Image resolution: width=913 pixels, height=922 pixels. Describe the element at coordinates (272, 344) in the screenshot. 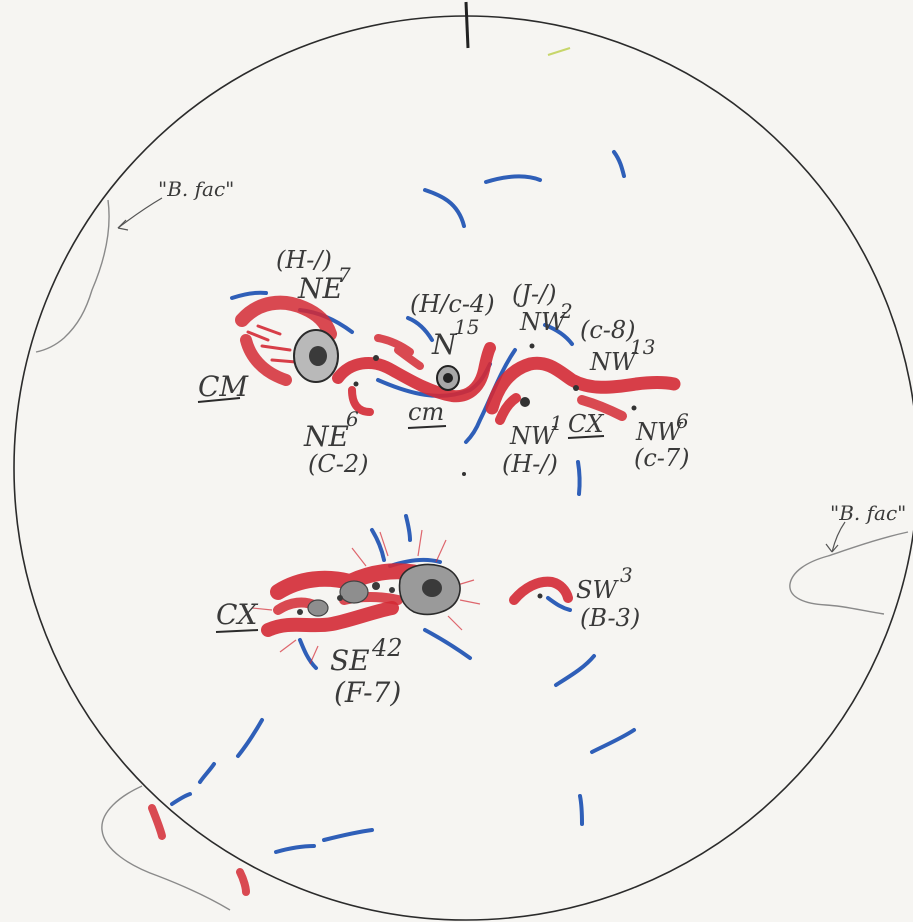

I see `ne7-plage-hatching` at that location.